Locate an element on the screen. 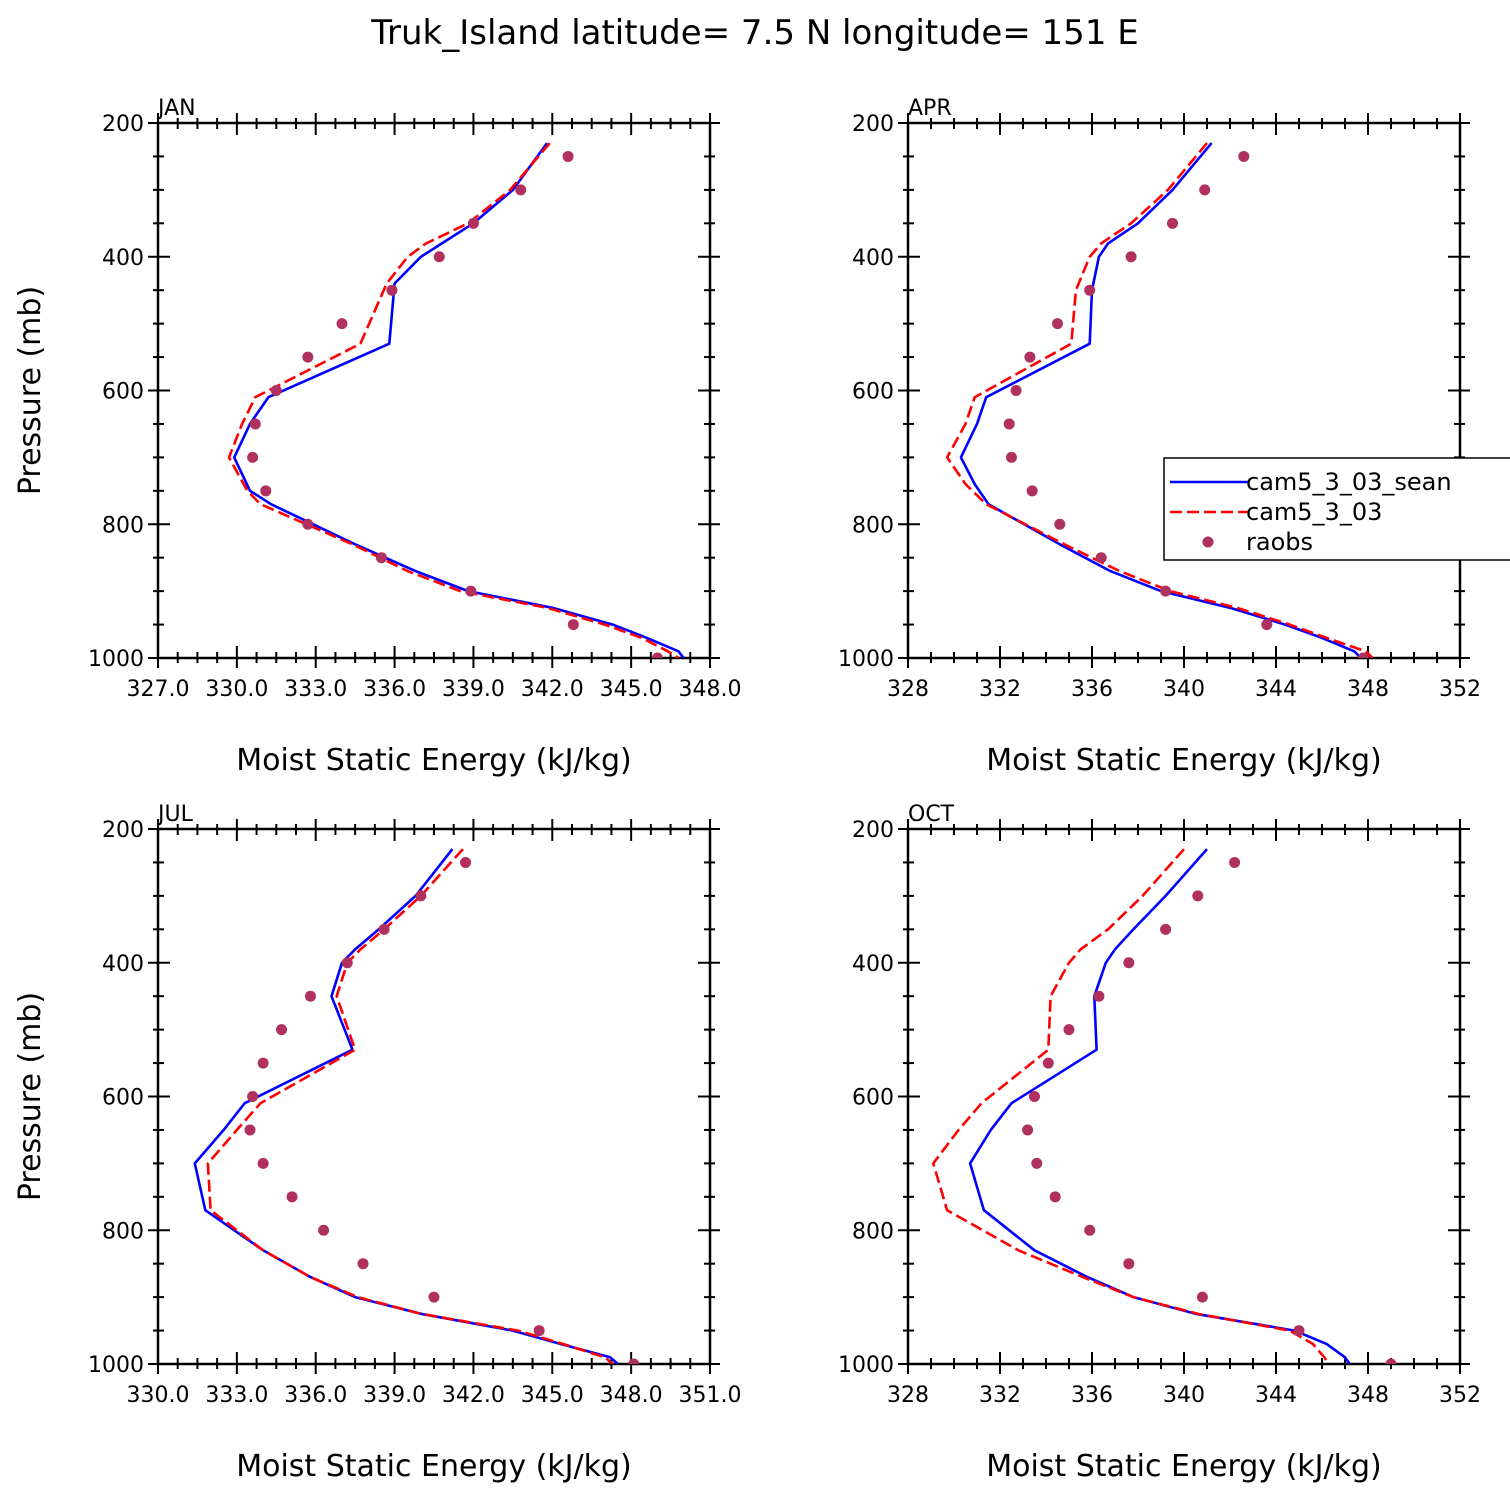  x-tick-label: 327.0 is located at coordinates (158, 689).